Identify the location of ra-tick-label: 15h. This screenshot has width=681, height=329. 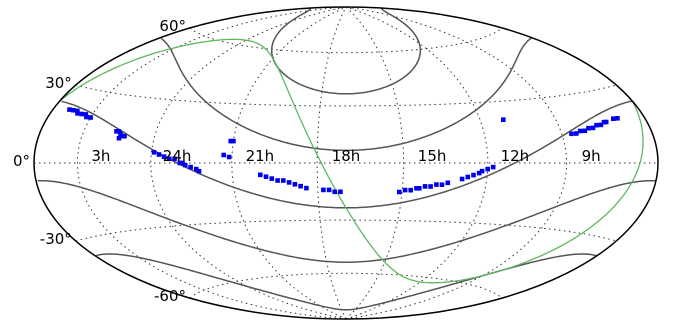
(432, 156).